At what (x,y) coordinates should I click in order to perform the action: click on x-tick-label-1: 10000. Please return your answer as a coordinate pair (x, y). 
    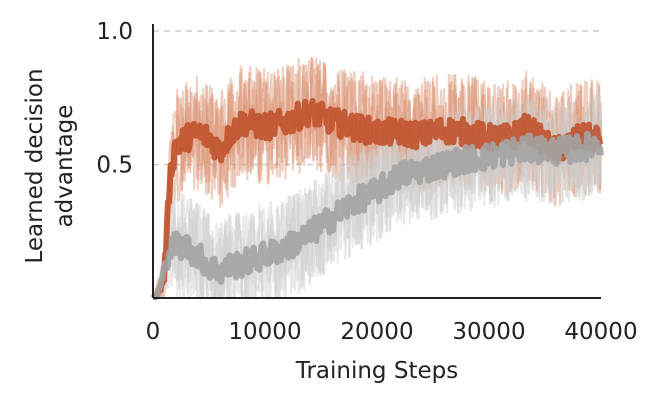
    Looking at the image, I should click on (264, 332).